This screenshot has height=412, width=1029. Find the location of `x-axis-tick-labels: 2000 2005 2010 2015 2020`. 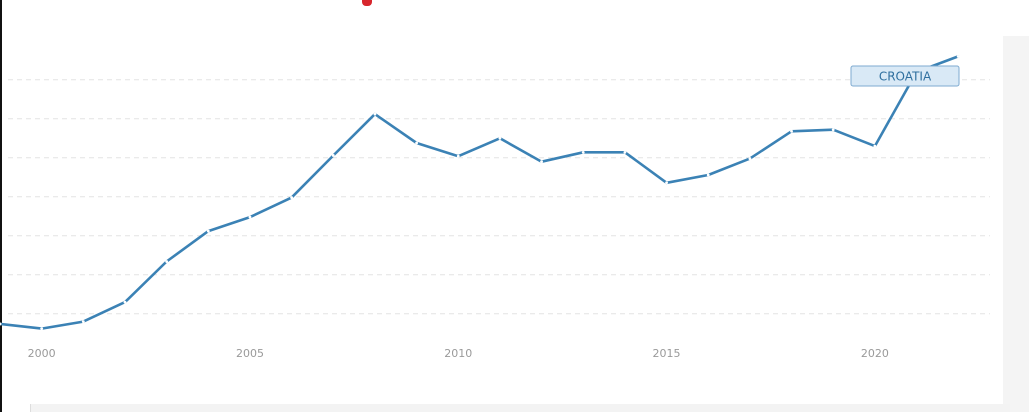

x-axis-tick-labels: 2000 2005 2010 2015 2020 is located at coordinates (458, 353).